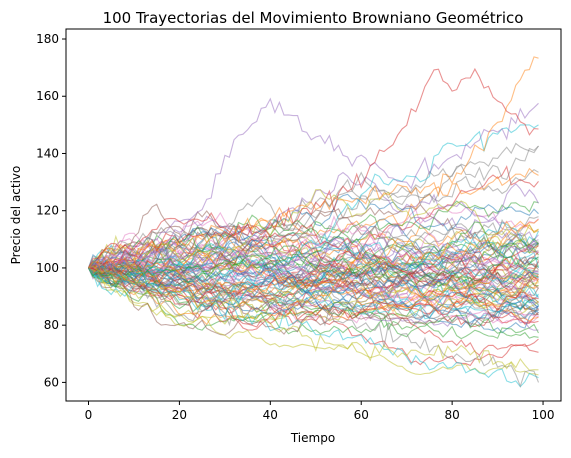  What do you see at coordinates (320, 411) in the screenshot?
I see `x-ticks: 0 20 40 60 80 100` at bounding box center [320, 411].